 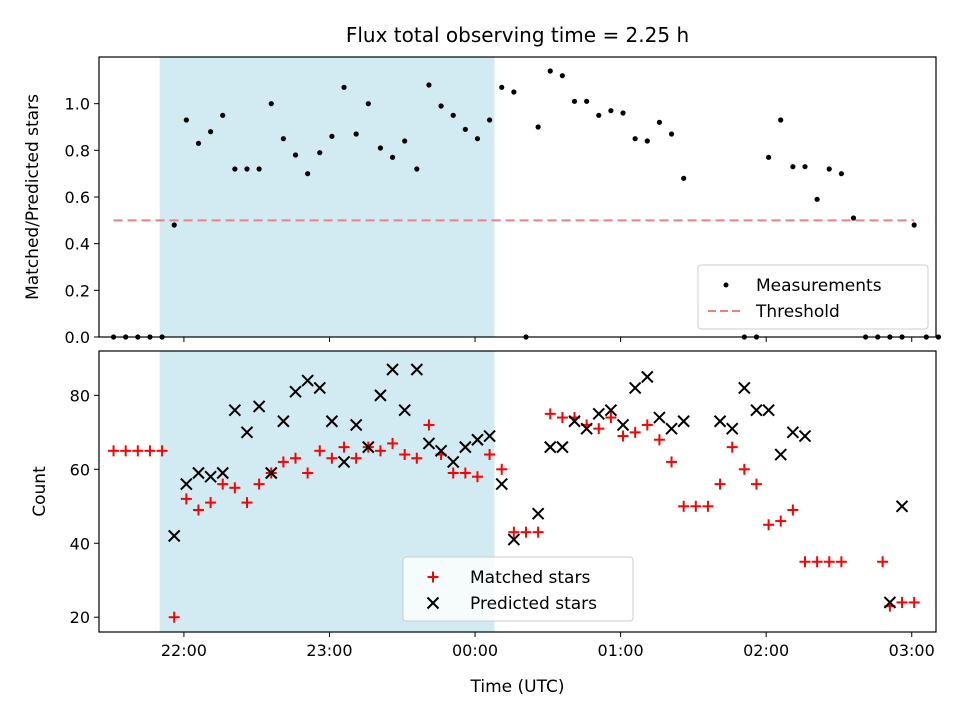 I want to click on legend-predicted-label: Predicted stars, so click(x=533, y=604).